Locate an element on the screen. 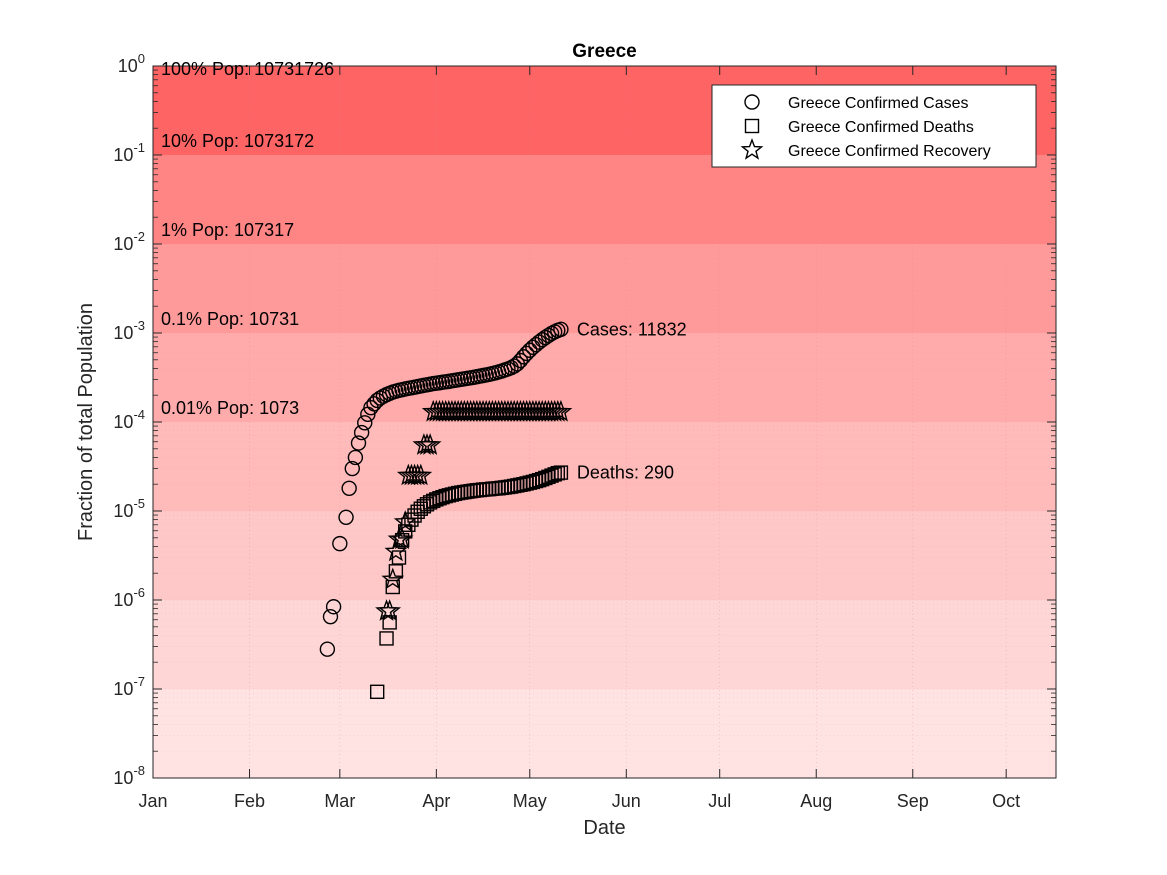 The image size is (1167, 875). x-tick-label-2: Mar is located at coordinates (339, 801).